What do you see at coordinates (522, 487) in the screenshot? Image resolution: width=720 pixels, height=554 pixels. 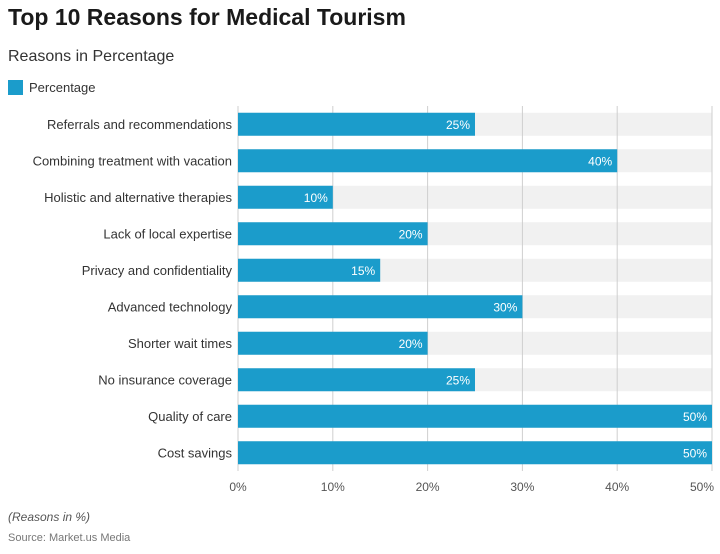 I see `x-tick-label: 30%` at bounding box center [522, 487].